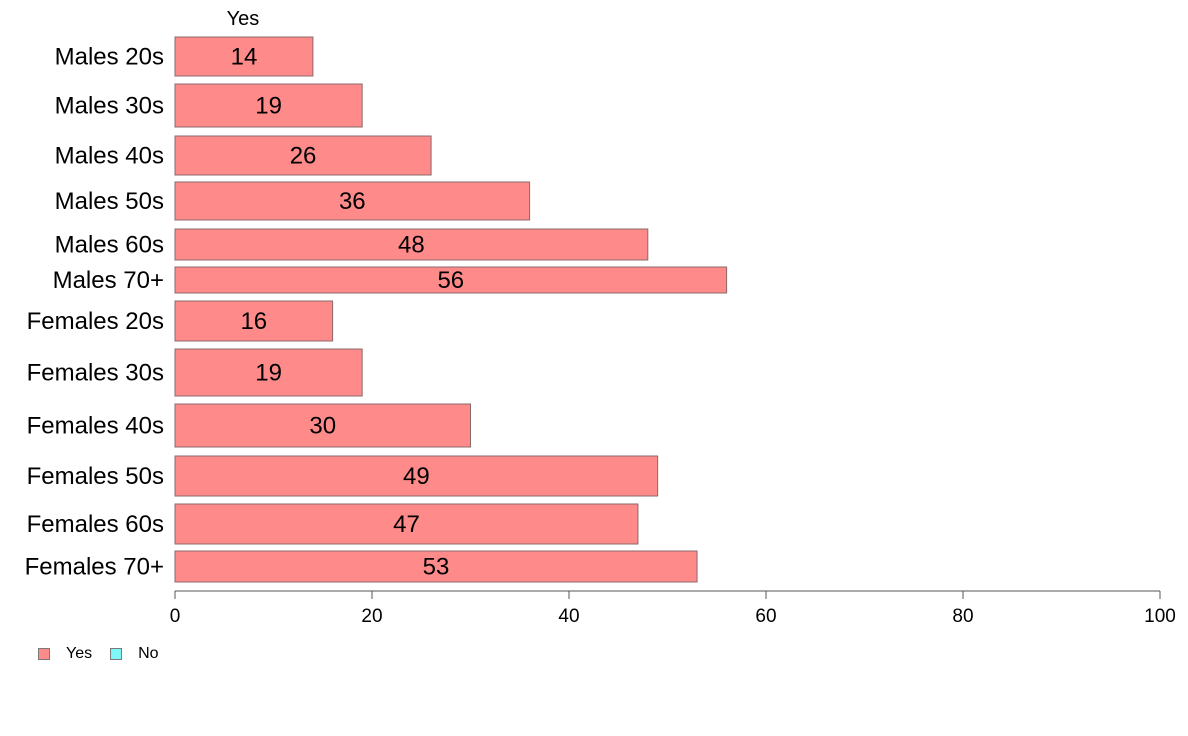 The image size is (1188, 736). Describe the element at coordinates (95, 373) in the screenshot. I see `category-label-females-30s: Females 30s` at that location.